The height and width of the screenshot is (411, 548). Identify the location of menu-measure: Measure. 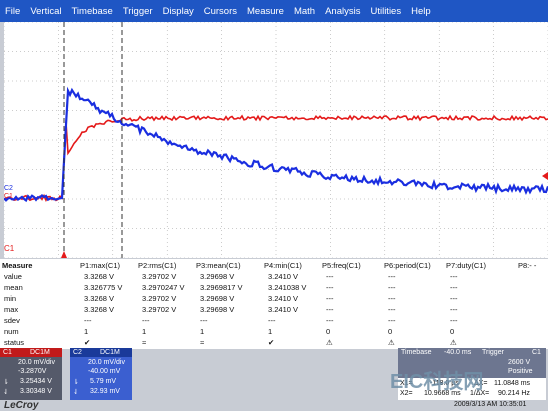
(265, 11).